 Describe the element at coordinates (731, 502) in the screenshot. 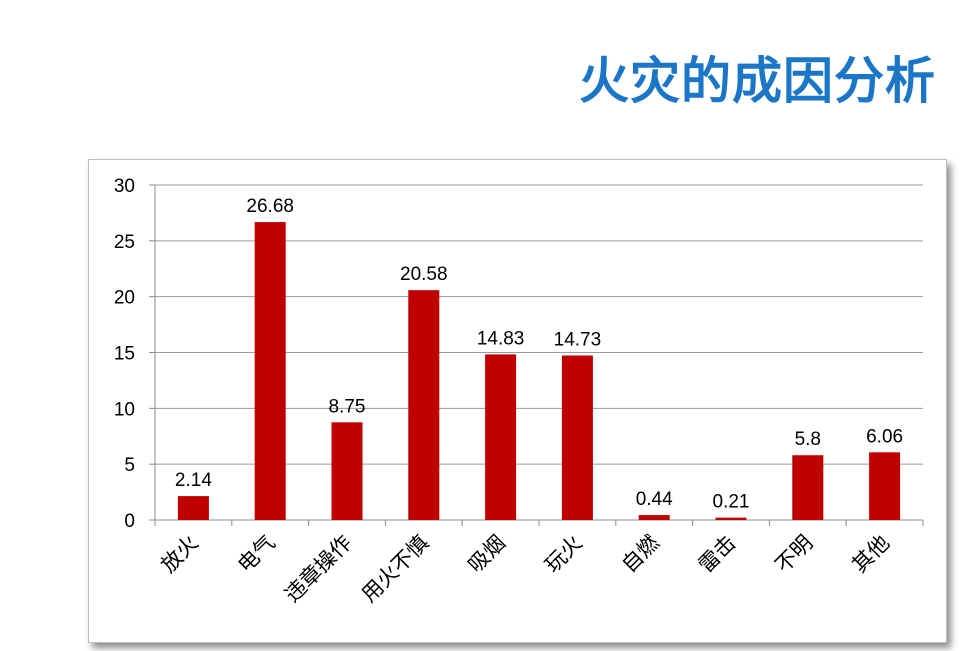

I see `data-label: 0.21` at that location.